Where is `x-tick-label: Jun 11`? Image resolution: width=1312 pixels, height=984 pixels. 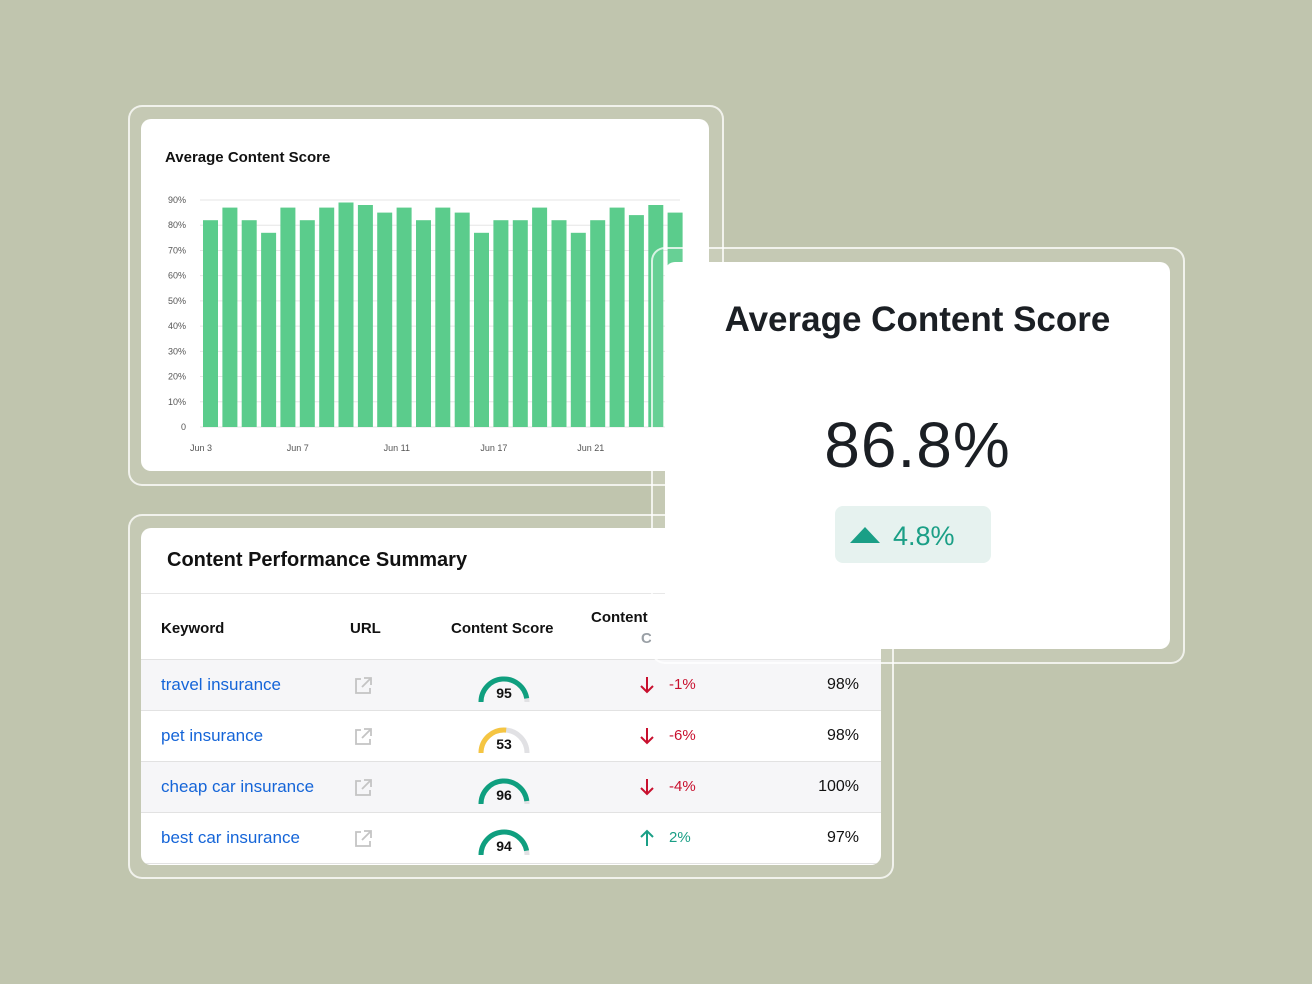 x-tick-label: Jun 11 is located at coordinates (397, 448).